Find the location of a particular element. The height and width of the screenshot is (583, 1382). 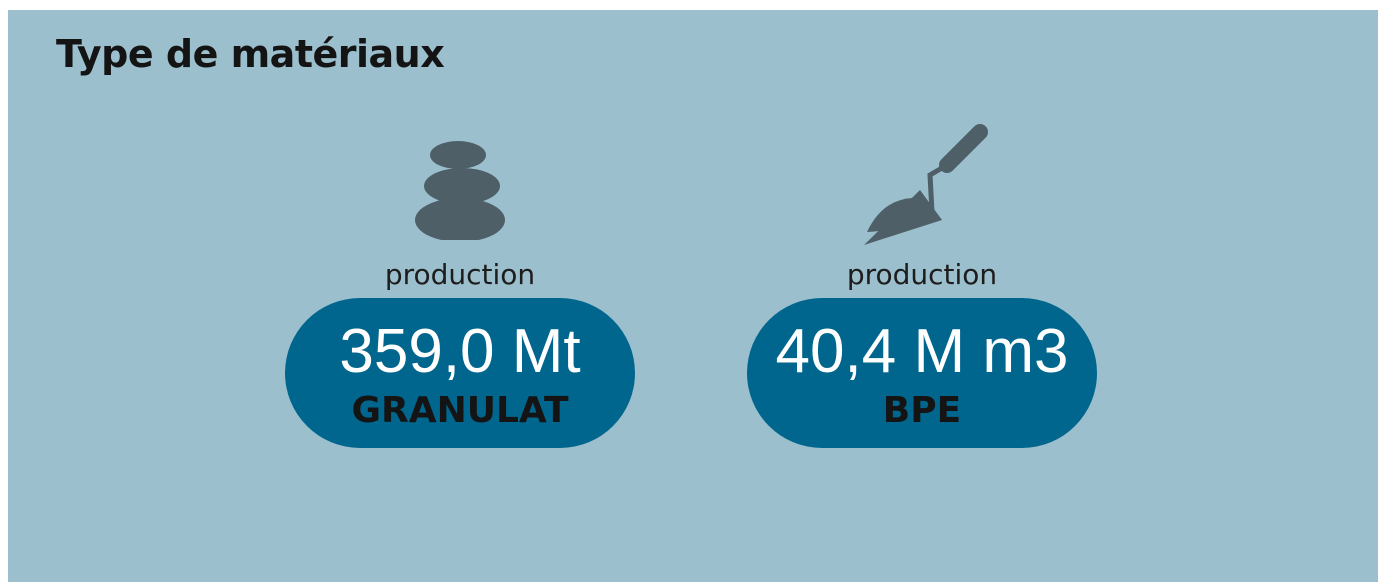

pill: 40,4 M m3 BPE is located at coordinates (922, 373).